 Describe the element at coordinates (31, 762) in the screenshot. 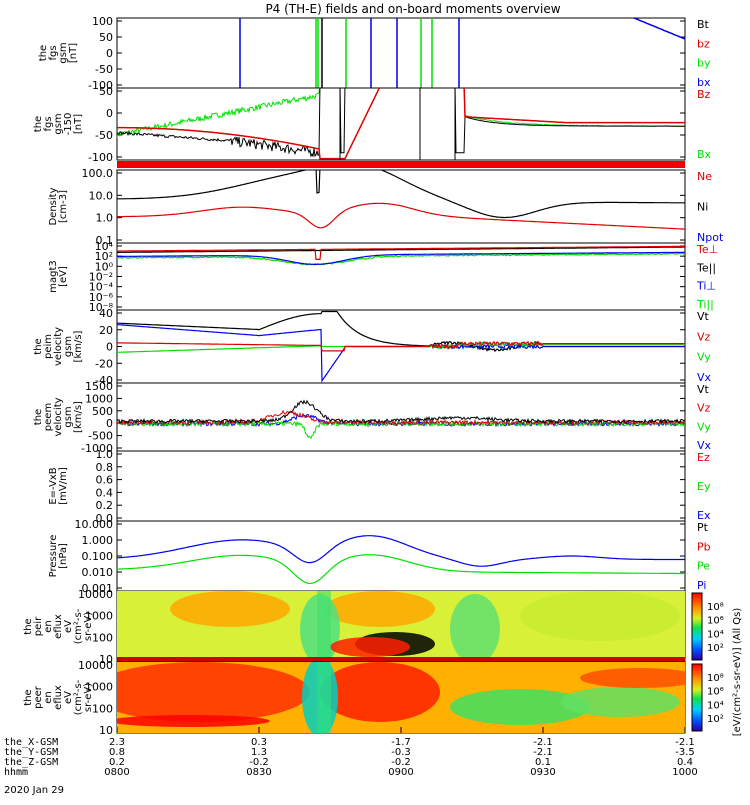

I see `axis-row-label: the_Z-GSM` at that location.